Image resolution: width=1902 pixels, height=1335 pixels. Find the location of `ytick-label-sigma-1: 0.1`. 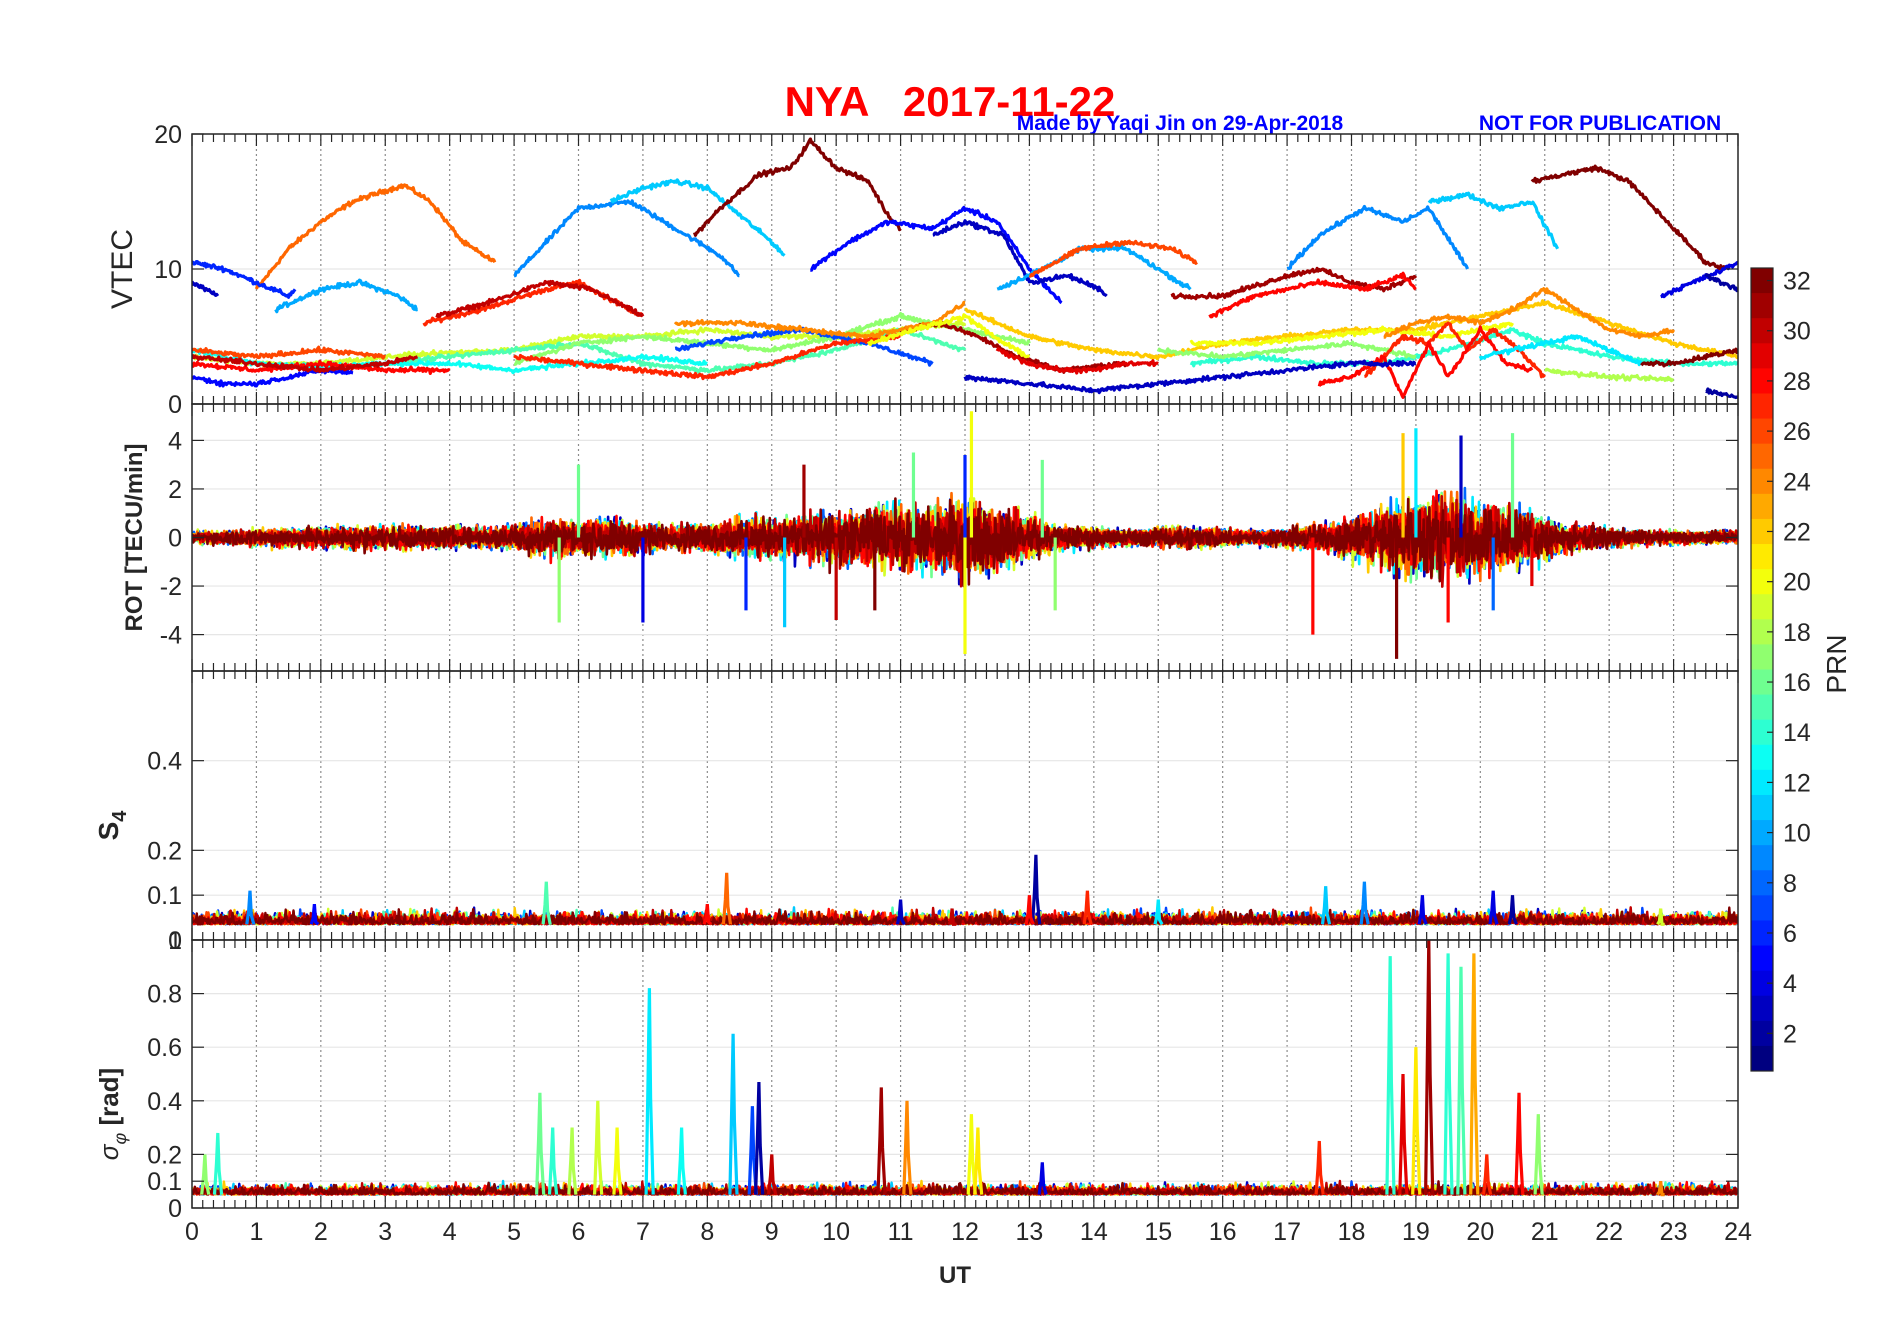

ytick-label-sigma-1: 0.1 is located at coordinates (164, 1182).